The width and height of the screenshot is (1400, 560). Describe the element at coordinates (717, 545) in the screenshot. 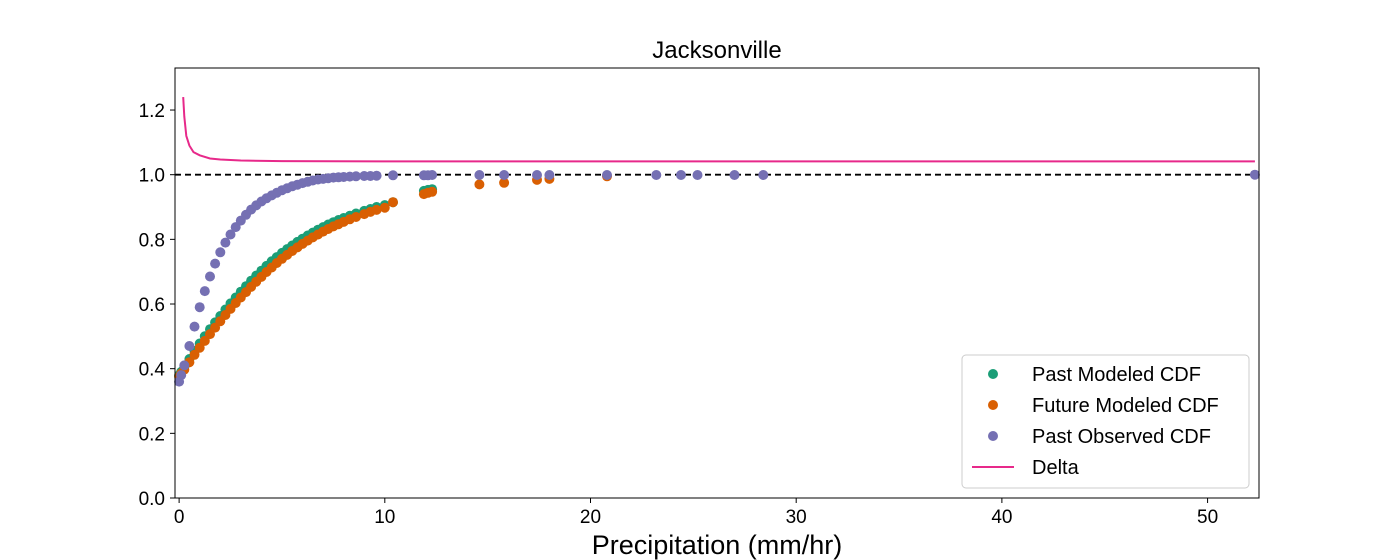

I see `x-axis-label: Precipitation (mm/hr)` at that location.